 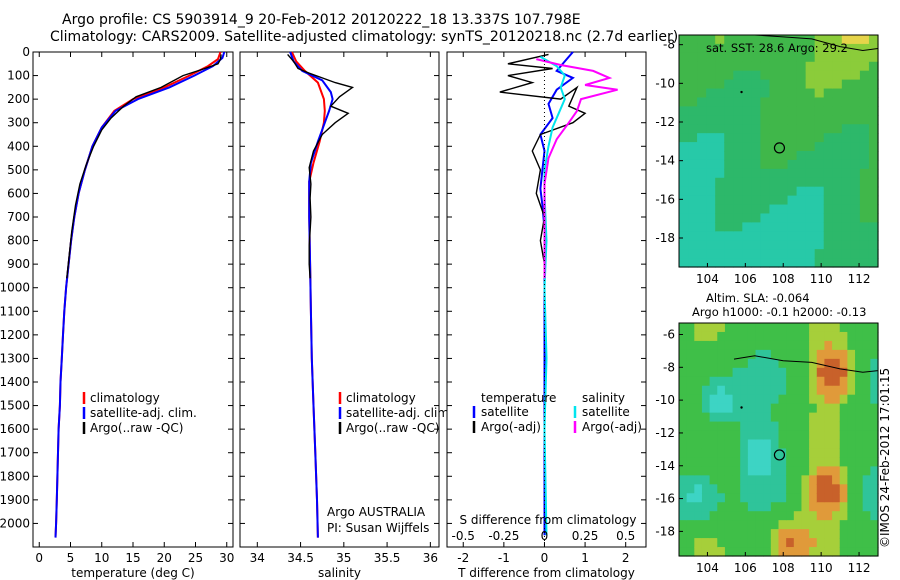 What do you see at coordinates (15, 453) in the screenshot?
I see `depth-tick-label: 1700` at bounding box center [15, 453].